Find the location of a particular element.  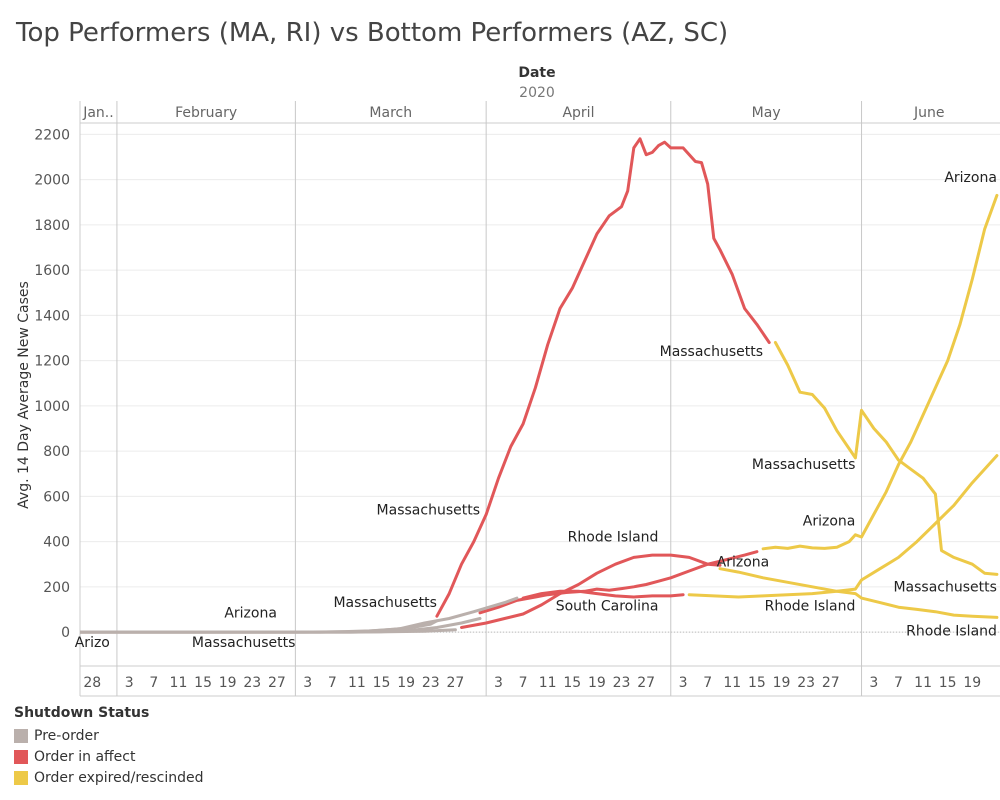

series-label: South Carolina is located at coordinates (607, 607).